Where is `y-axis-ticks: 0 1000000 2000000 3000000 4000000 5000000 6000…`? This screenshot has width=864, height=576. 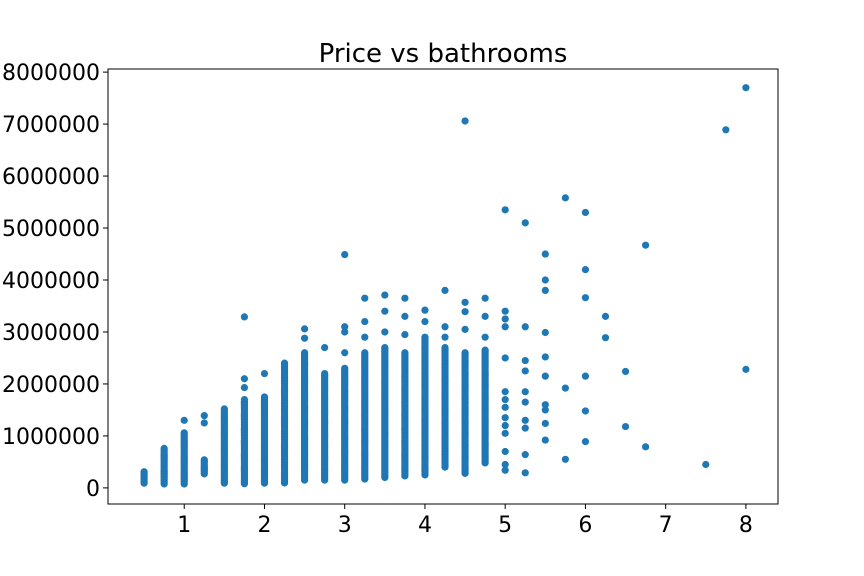
y-axis-ticks: 0 1000000 2000000 3000000 4000000 5000000 6000… is located at coordinates (55, 281).